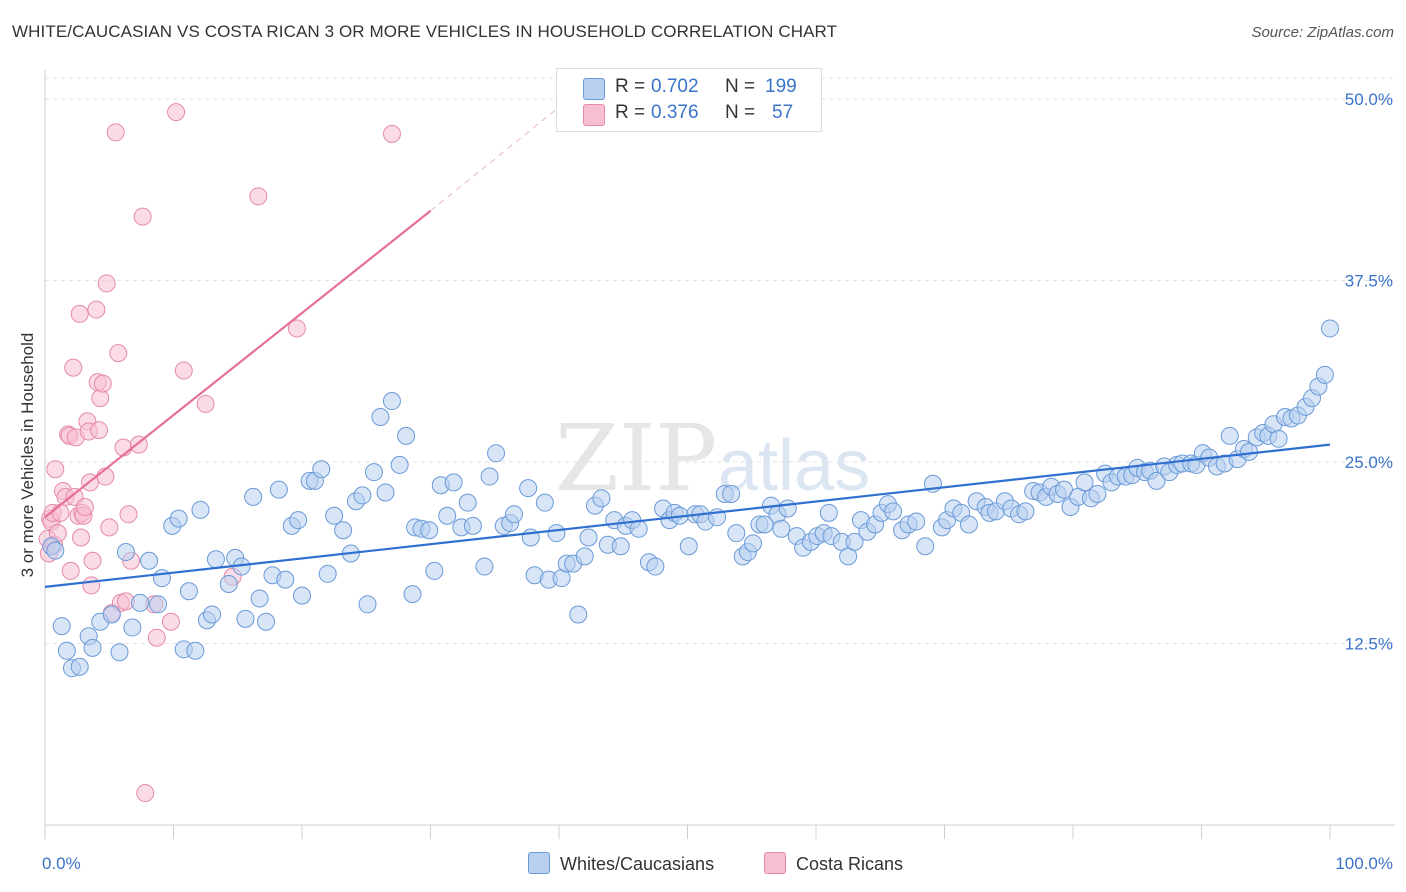  What do you see at coordinates (689, 100) in the screenshot?
I see `legend-box: R = 0.702 N = 199 R = 0.376 N = 57` at bounding box center [689, 100].